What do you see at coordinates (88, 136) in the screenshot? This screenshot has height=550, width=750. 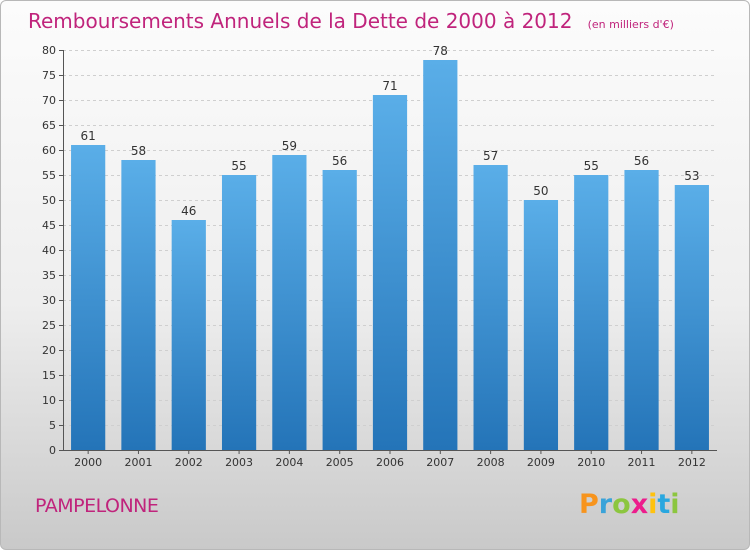 I see `data-label: 61` at bounding box center [88, 136].